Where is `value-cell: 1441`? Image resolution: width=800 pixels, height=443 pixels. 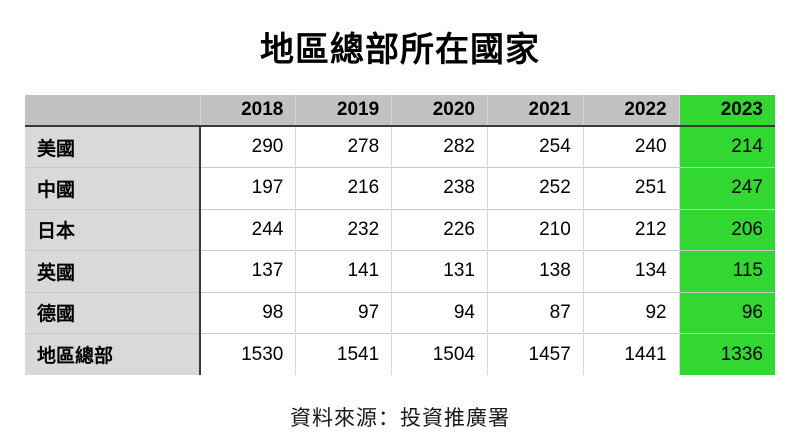
value-cell: 1441 is located at coordinates (631, 354).